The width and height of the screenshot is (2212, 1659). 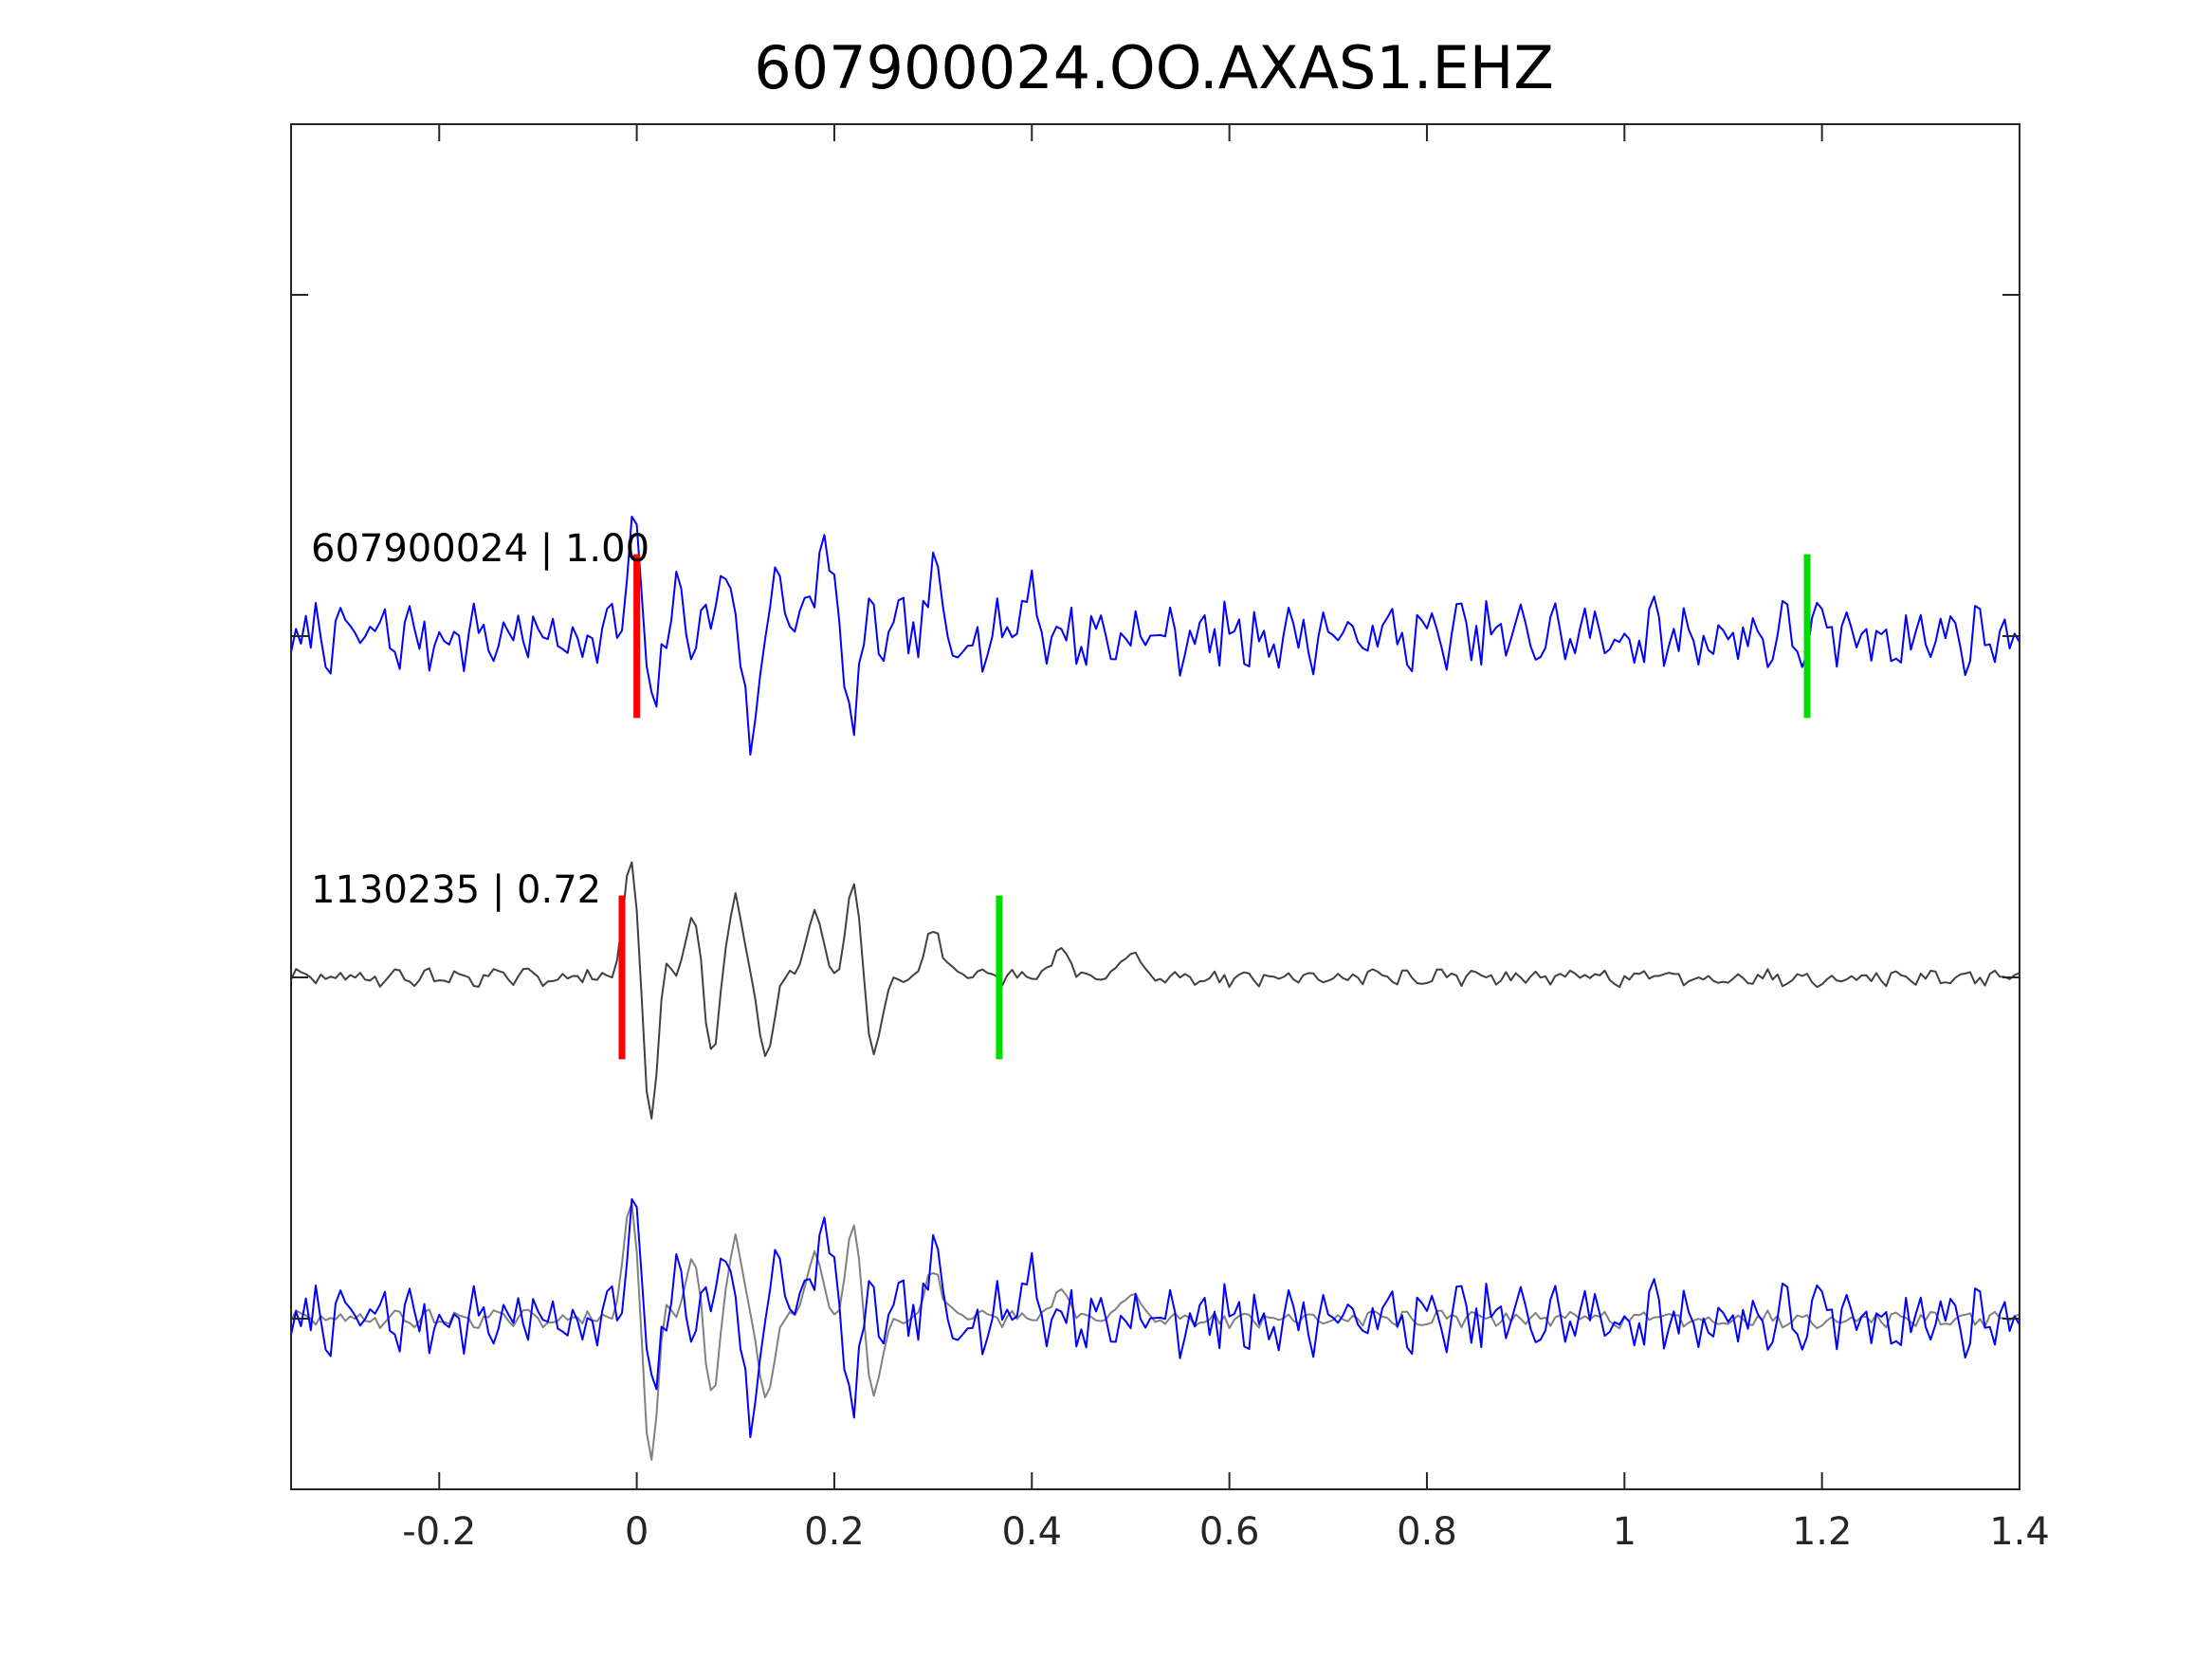 I want to click on x-tick-label: 1, so click(x=1624, y=1532).